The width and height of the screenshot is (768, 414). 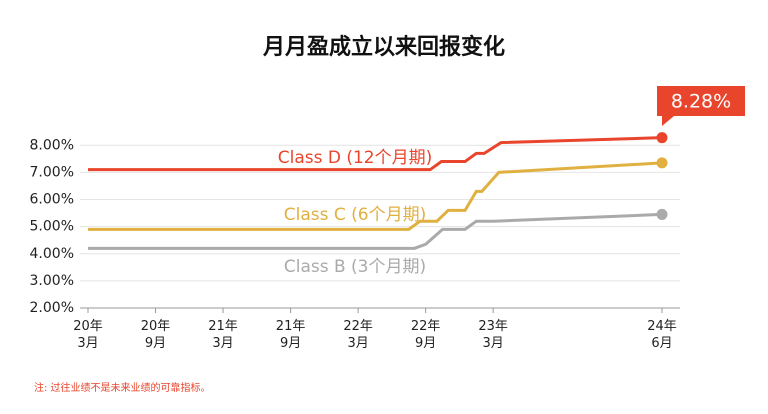 What do you see at coordinates (223, 335) in the screenshot?
I see `x-tick-label: 21年 3月` at bounding box center [223, 335].